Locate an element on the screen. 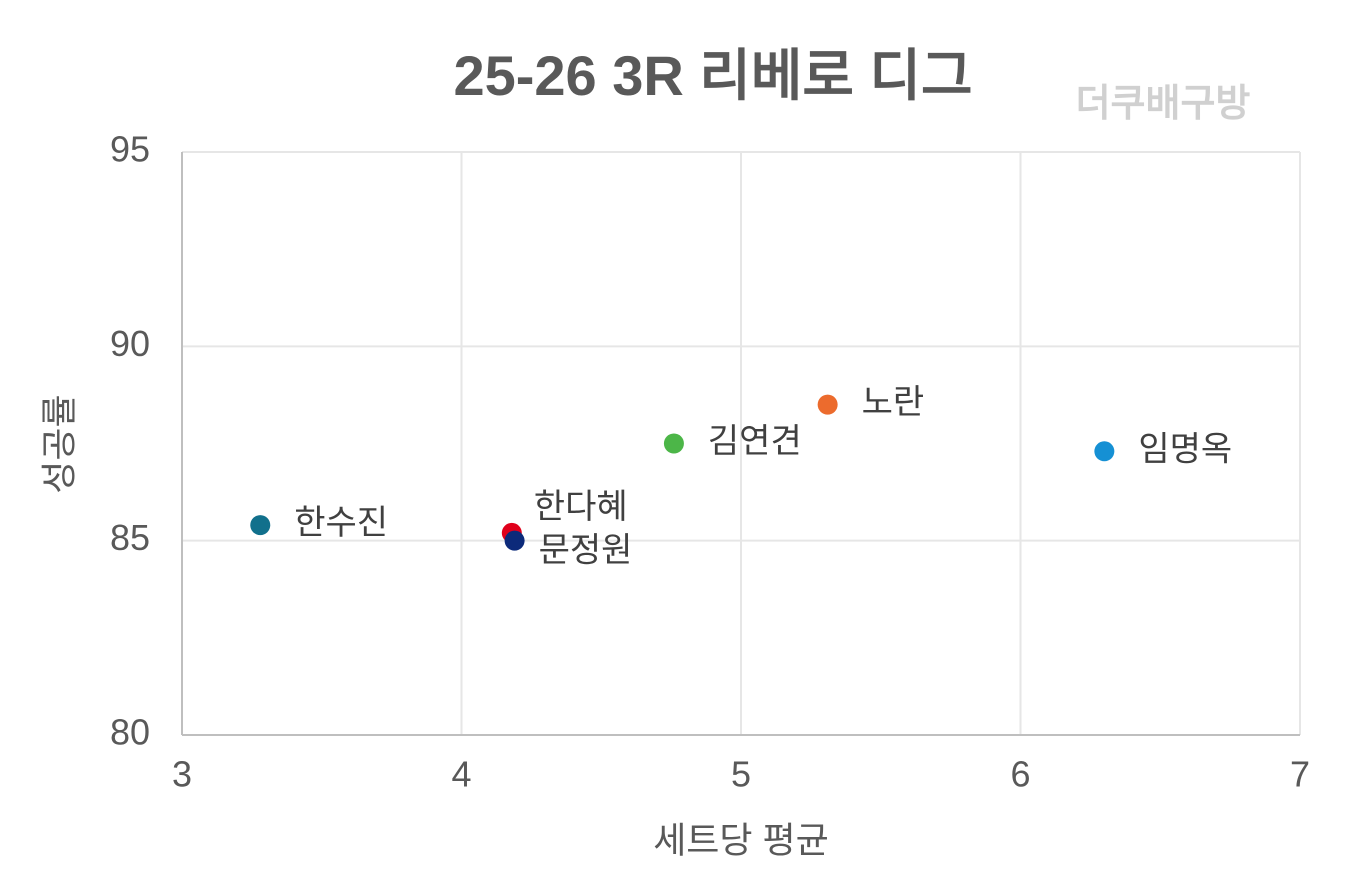 The height and width of the screenshot is (889, 1351). x-tick-label: 3 is located at coordinates (182, 774).